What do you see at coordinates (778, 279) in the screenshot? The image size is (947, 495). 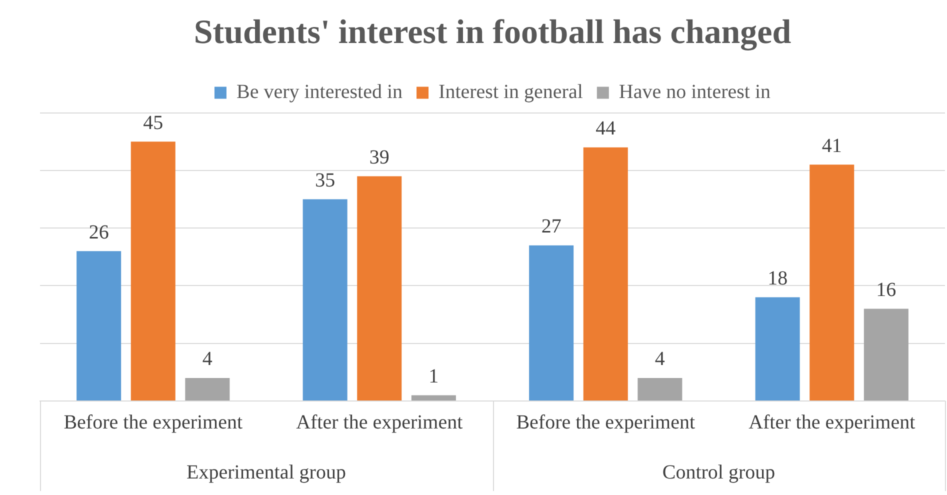 I see `data-label: 18` at bounding box center [778, 279].